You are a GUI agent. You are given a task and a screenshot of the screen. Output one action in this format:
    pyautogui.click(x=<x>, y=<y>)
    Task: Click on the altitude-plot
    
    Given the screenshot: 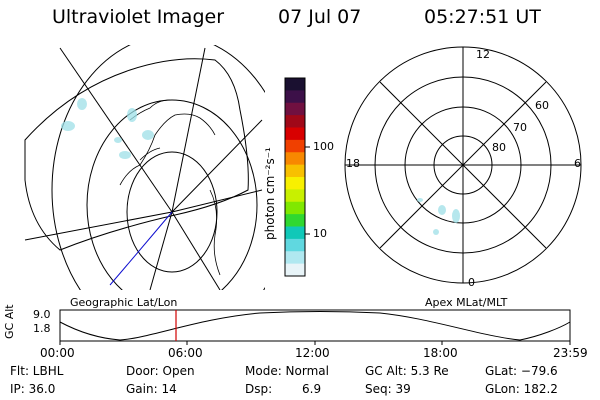 What is the action you would take?
    pyautogui.click(x=315, y=327)
    